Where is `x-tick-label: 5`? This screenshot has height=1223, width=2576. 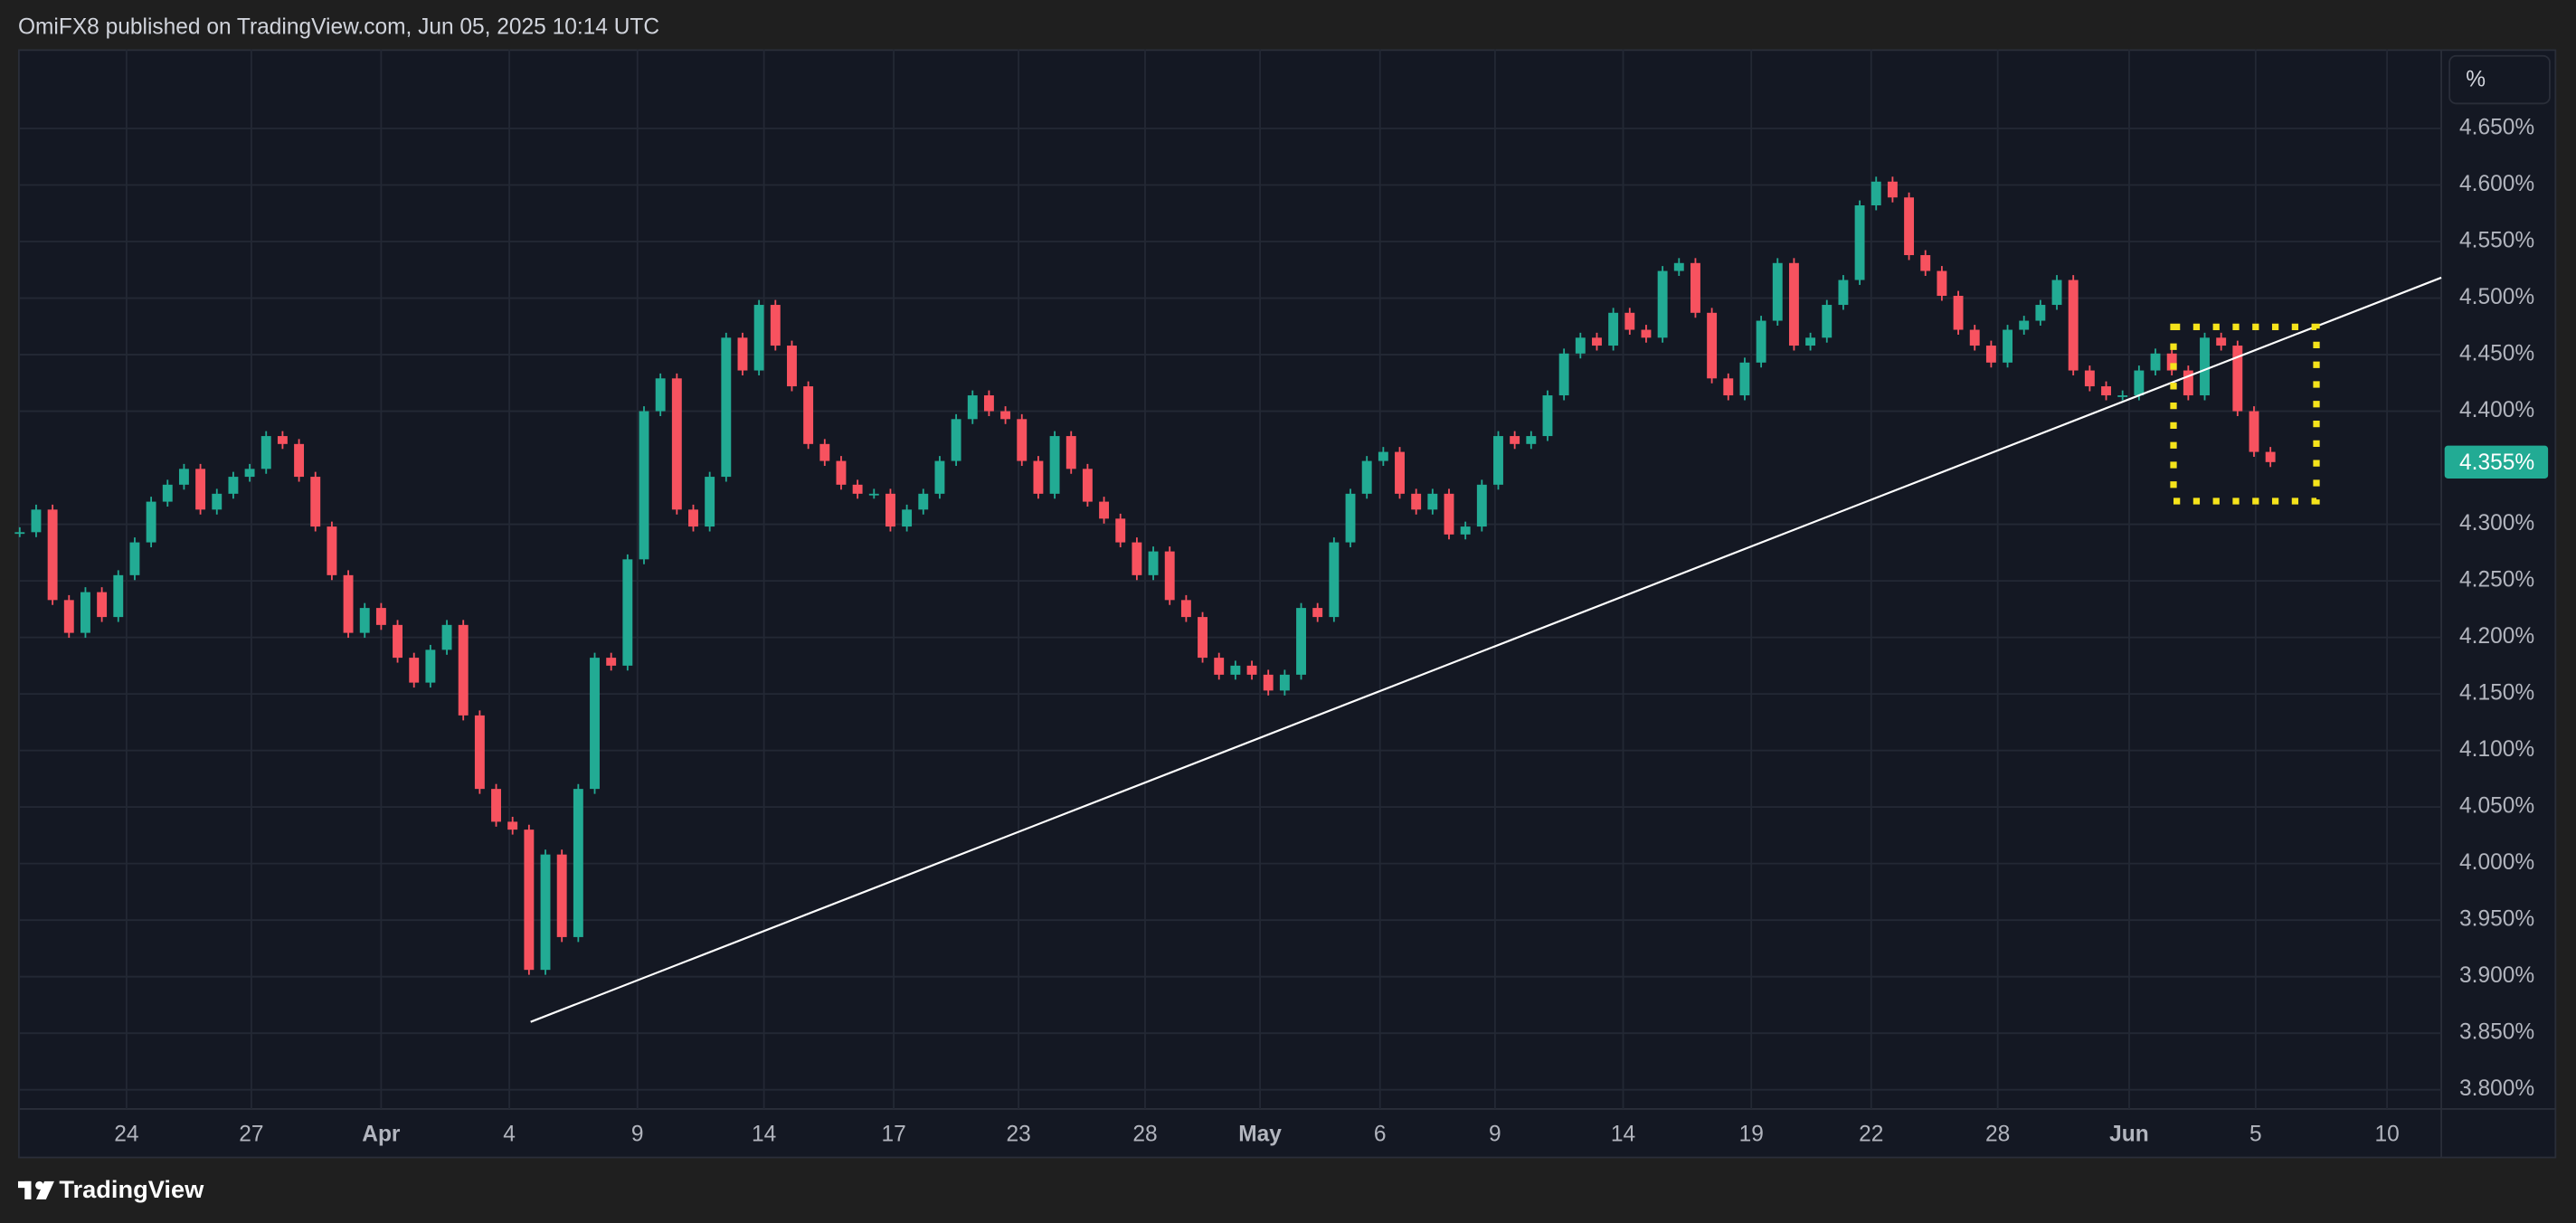
x-tick-label: 5 is located at coordinates (2255, 1134).